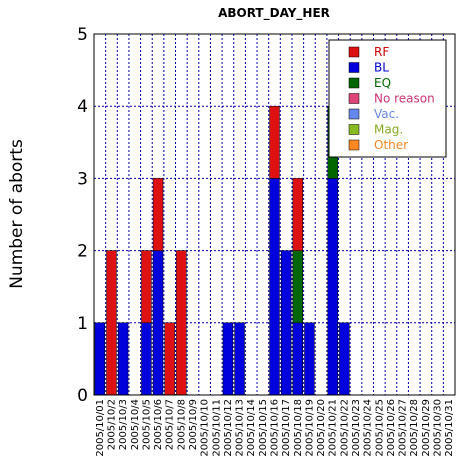 The image size is (466, 463). What do you see at coordinates (321, 428) in the screenshot?
I see `x-tick-label: 2005/10/20` at bounding box center [321, 428].